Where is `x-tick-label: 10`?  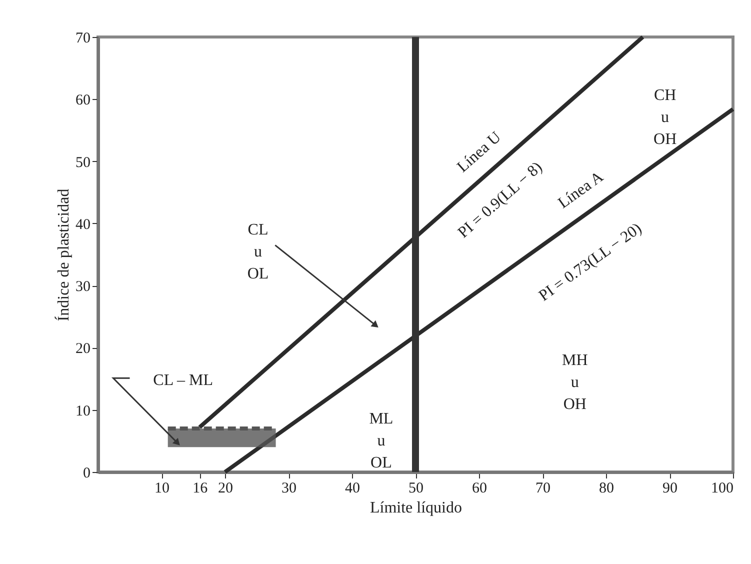
x-tick-label: 10 is located at coordinates (162, 488).